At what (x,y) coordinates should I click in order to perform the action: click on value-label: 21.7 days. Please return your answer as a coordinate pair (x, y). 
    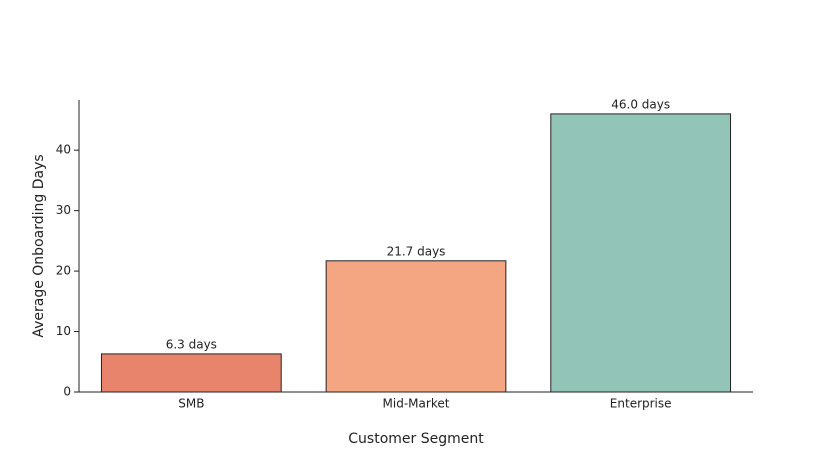
    Looking at the image, I should click on (416, 251).